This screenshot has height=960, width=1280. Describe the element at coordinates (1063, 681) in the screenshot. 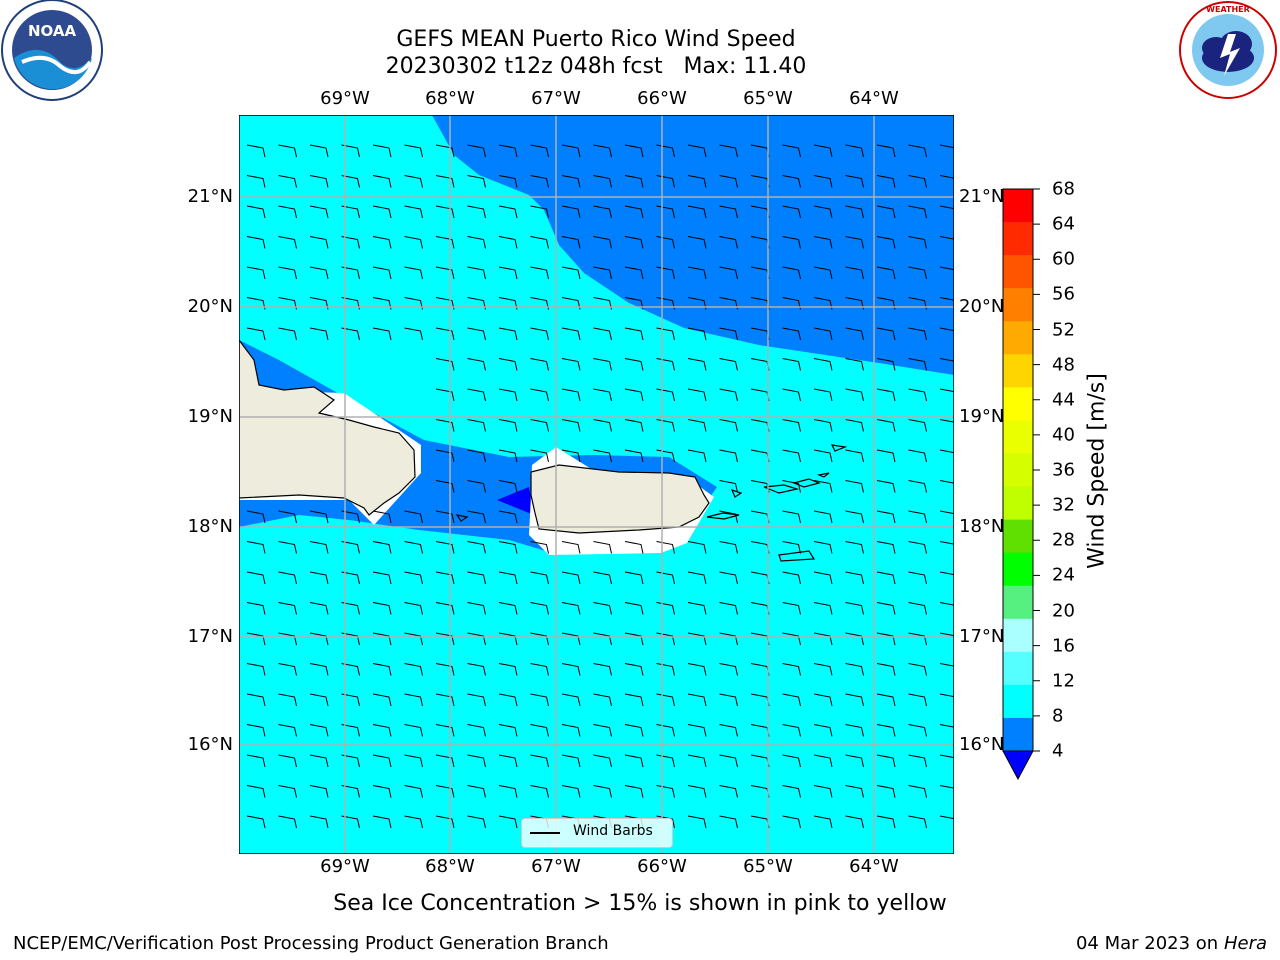

I see `colorbar-tick-label: 12` at that location.